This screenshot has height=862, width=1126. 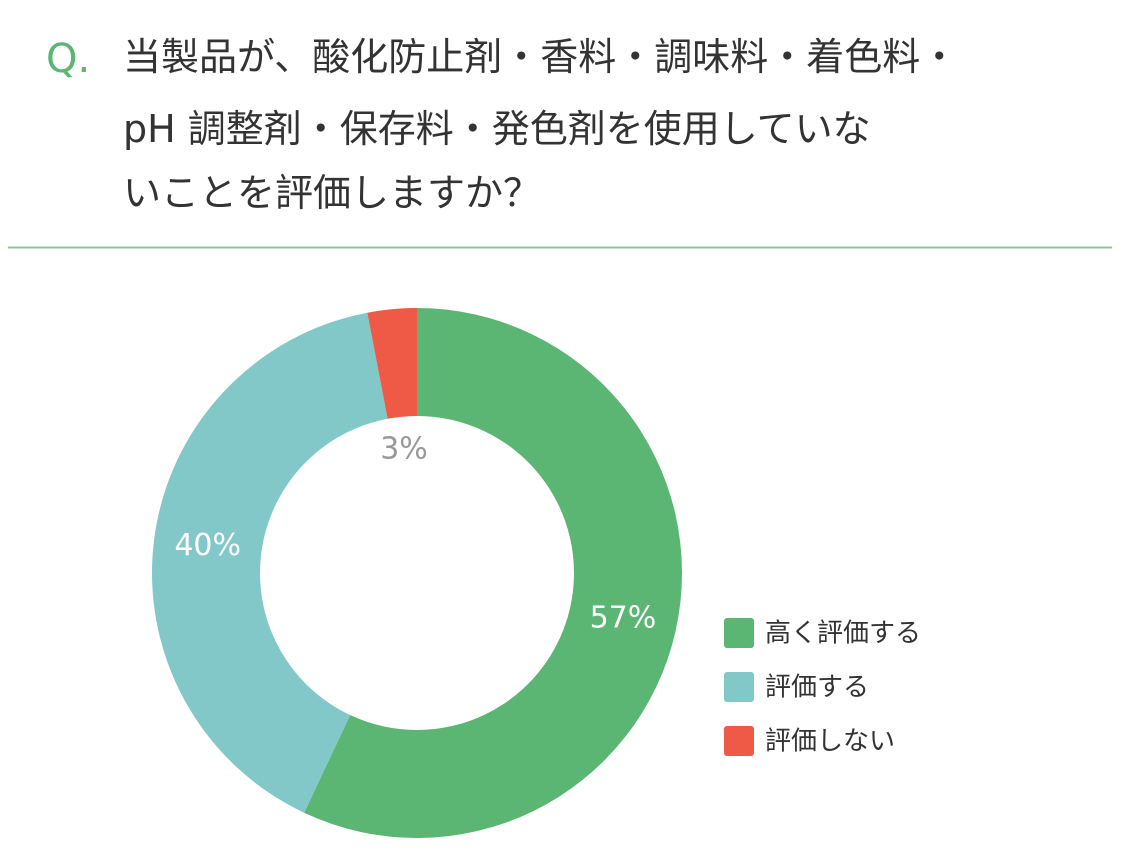 I want to click on legend-label: 評価する, so click(x=817, y=688).